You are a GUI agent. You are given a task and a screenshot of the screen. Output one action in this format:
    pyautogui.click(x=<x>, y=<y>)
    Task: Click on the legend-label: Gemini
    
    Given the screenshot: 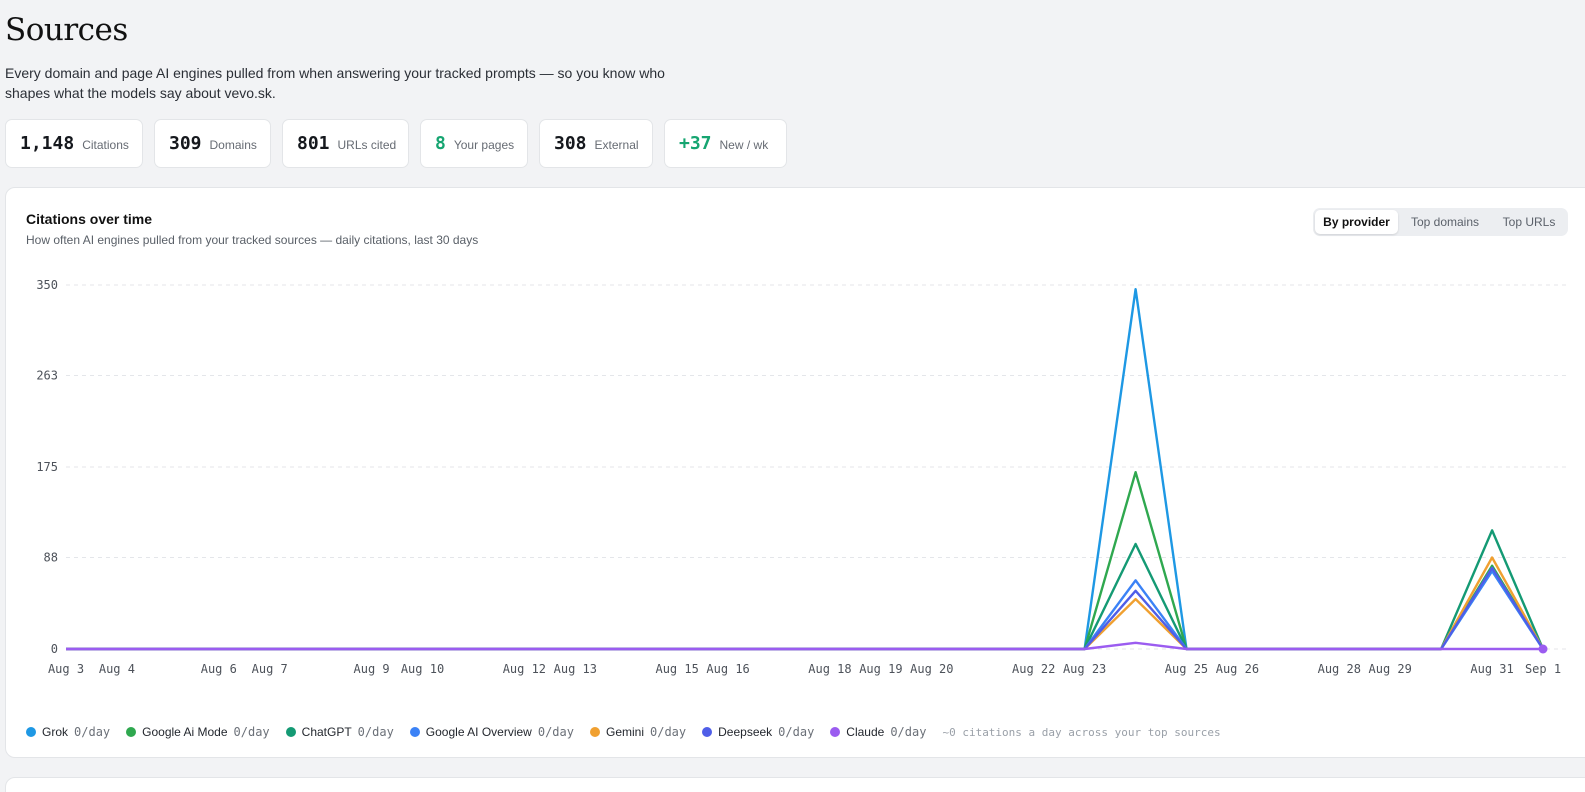 What is the action you would take?
    pyautogui.click(x=624, y=732)
    